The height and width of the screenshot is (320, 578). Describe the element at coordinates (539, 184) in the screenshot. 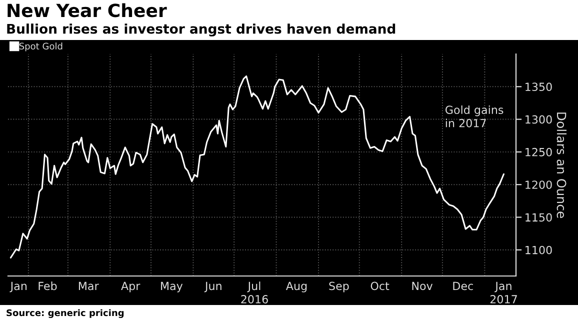

I see `y-tick-label: 1200` at that location.